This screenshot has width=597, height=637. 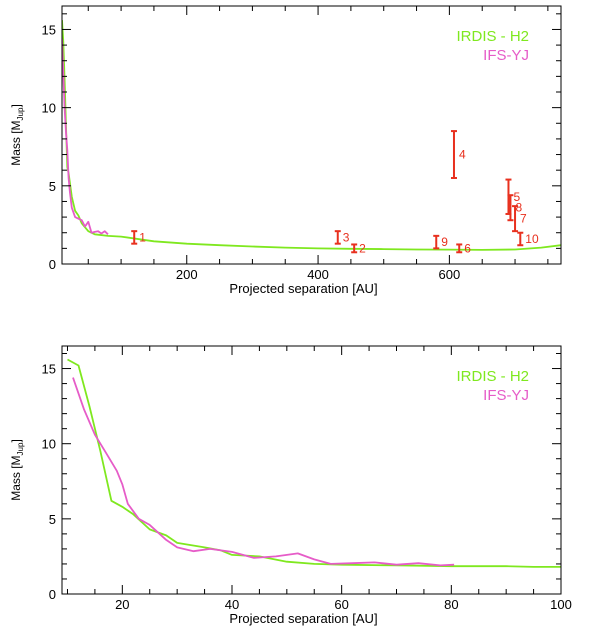 I want to click on error-point-label: 2, so click(x=362, y=248).